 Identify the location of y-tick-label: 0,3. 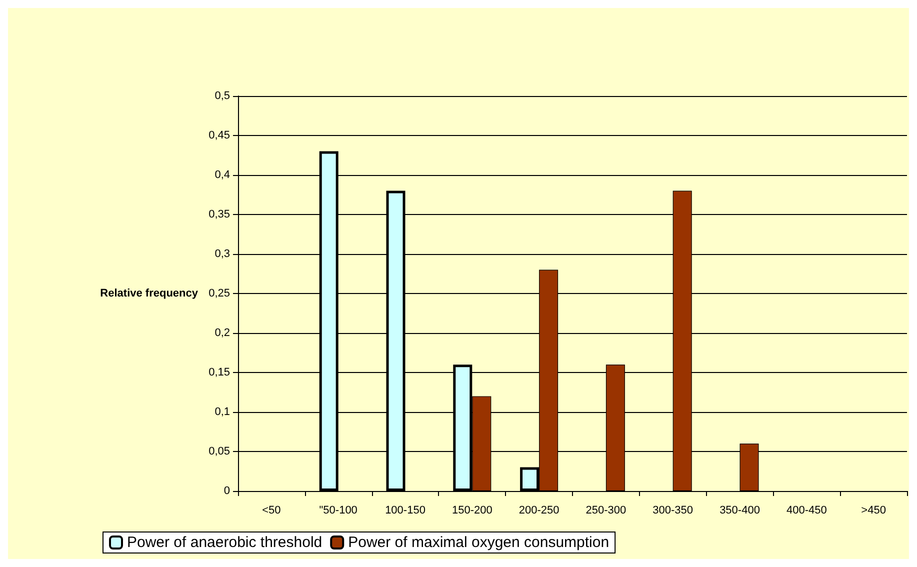
(222, 254).